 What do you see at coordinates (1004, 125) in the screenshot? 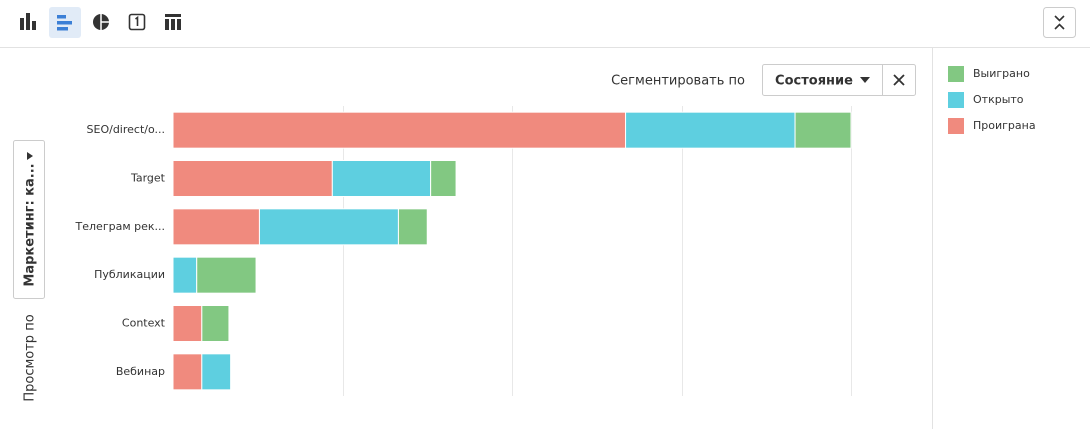
I see `legend-label: Проиграна` at bounding box center [1004, 125].